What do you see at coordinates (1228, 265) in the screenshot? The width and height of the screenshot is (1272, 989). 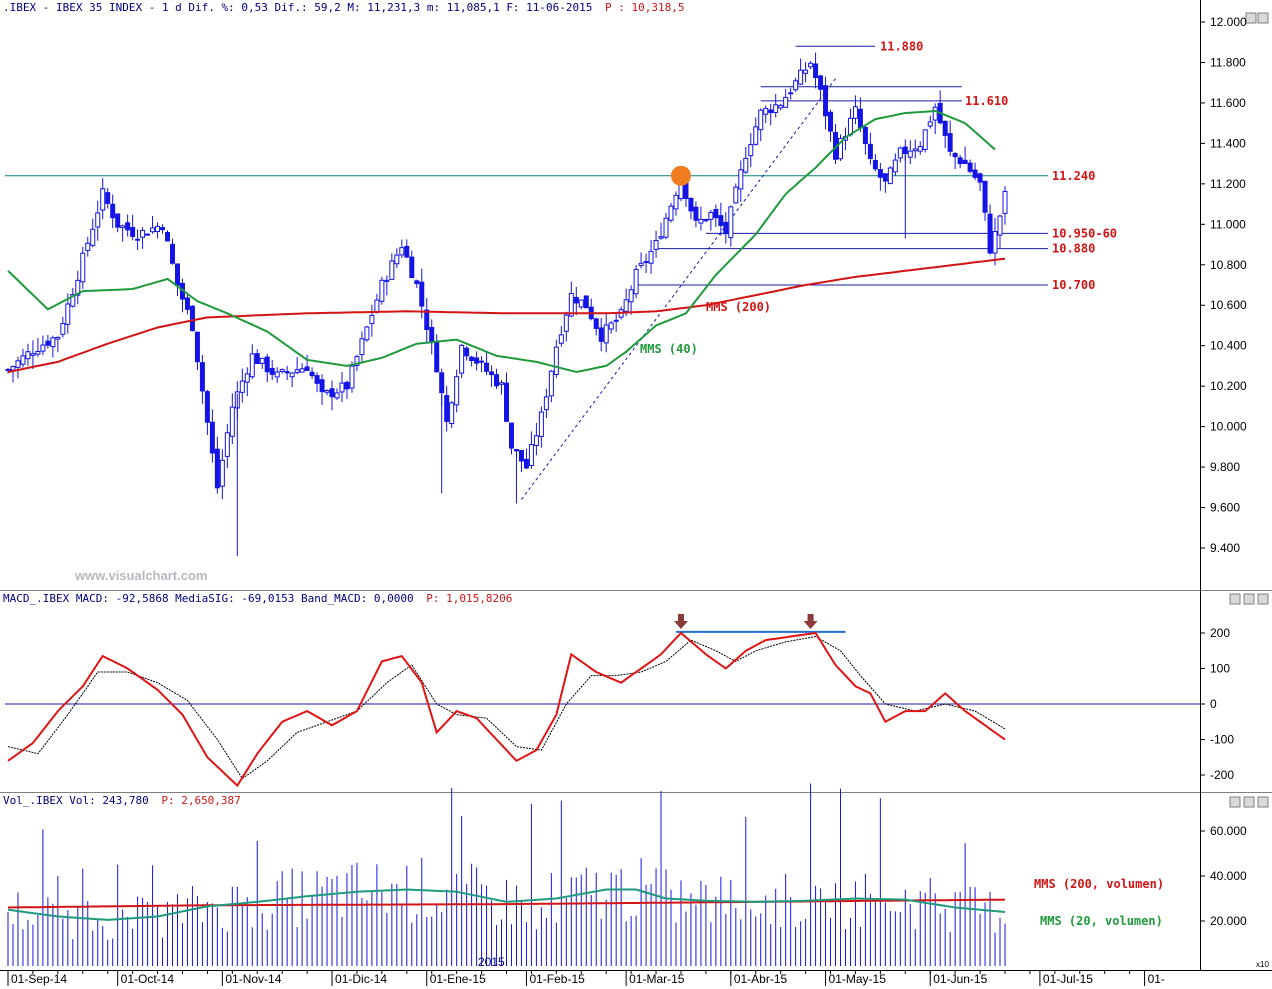 I see `price-y-tick: 10.800` at bounding box center [1228, 265].